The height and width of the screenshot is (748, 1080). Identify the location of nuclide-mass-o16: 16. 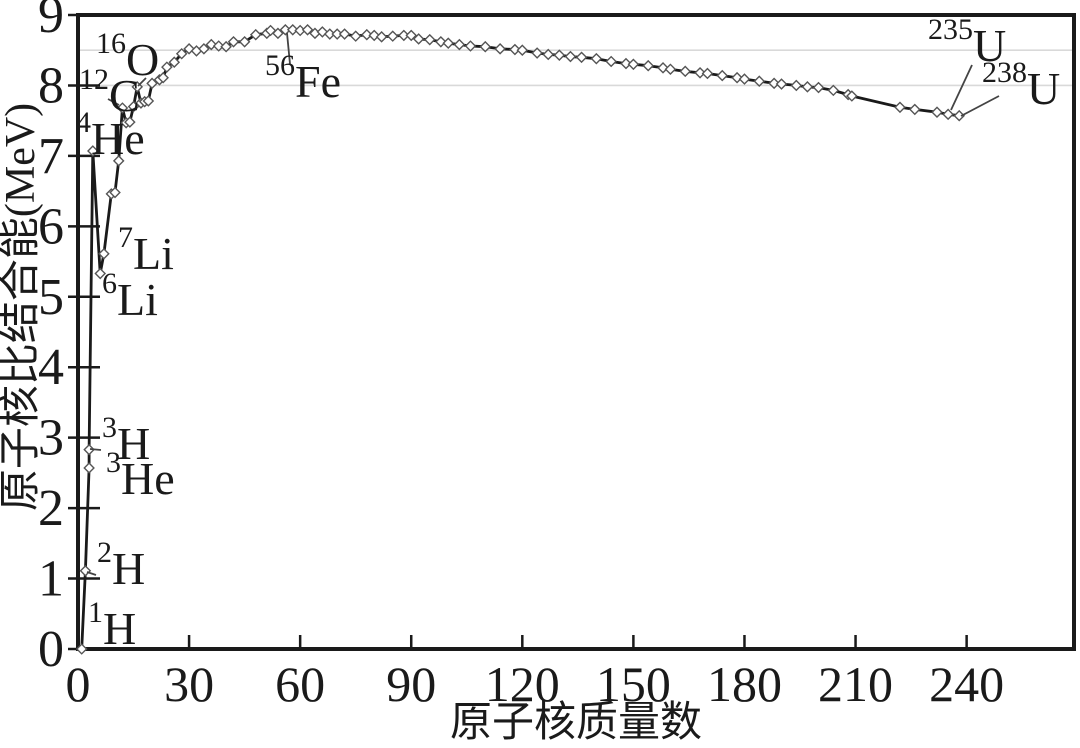
(111, 43).